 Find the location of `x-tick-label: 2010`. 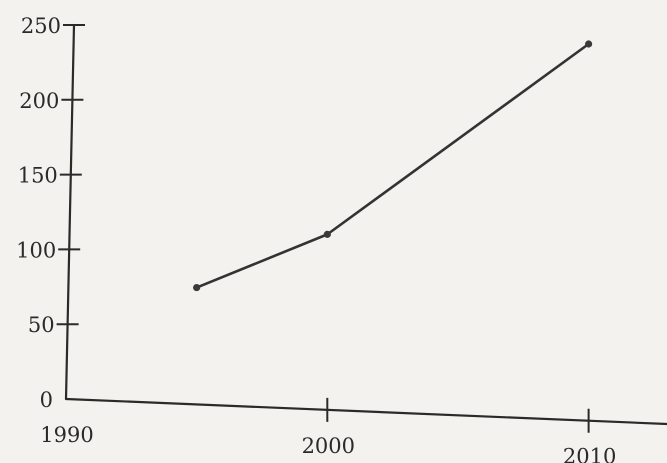

x-tick-label: 2010 is located at coordinates (589, 454).